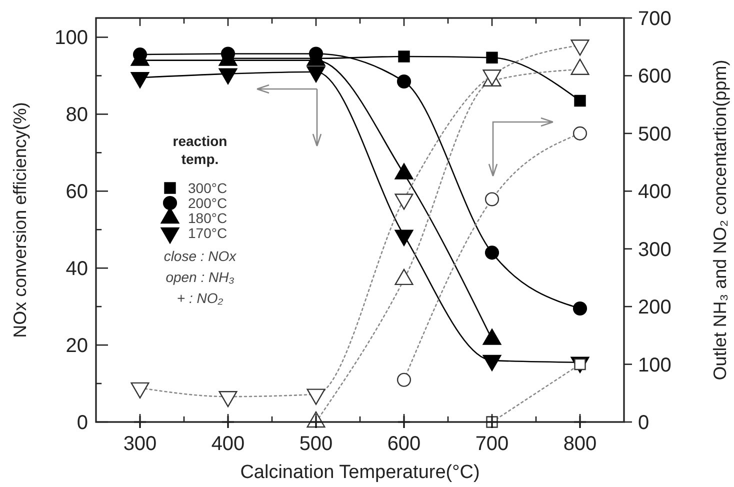 This screenshot has height=487, width=734. What do you see at coordinates (82, 423) in the screenshot?
I see `y-tick-label: 0` at bounding box center [82, 423].